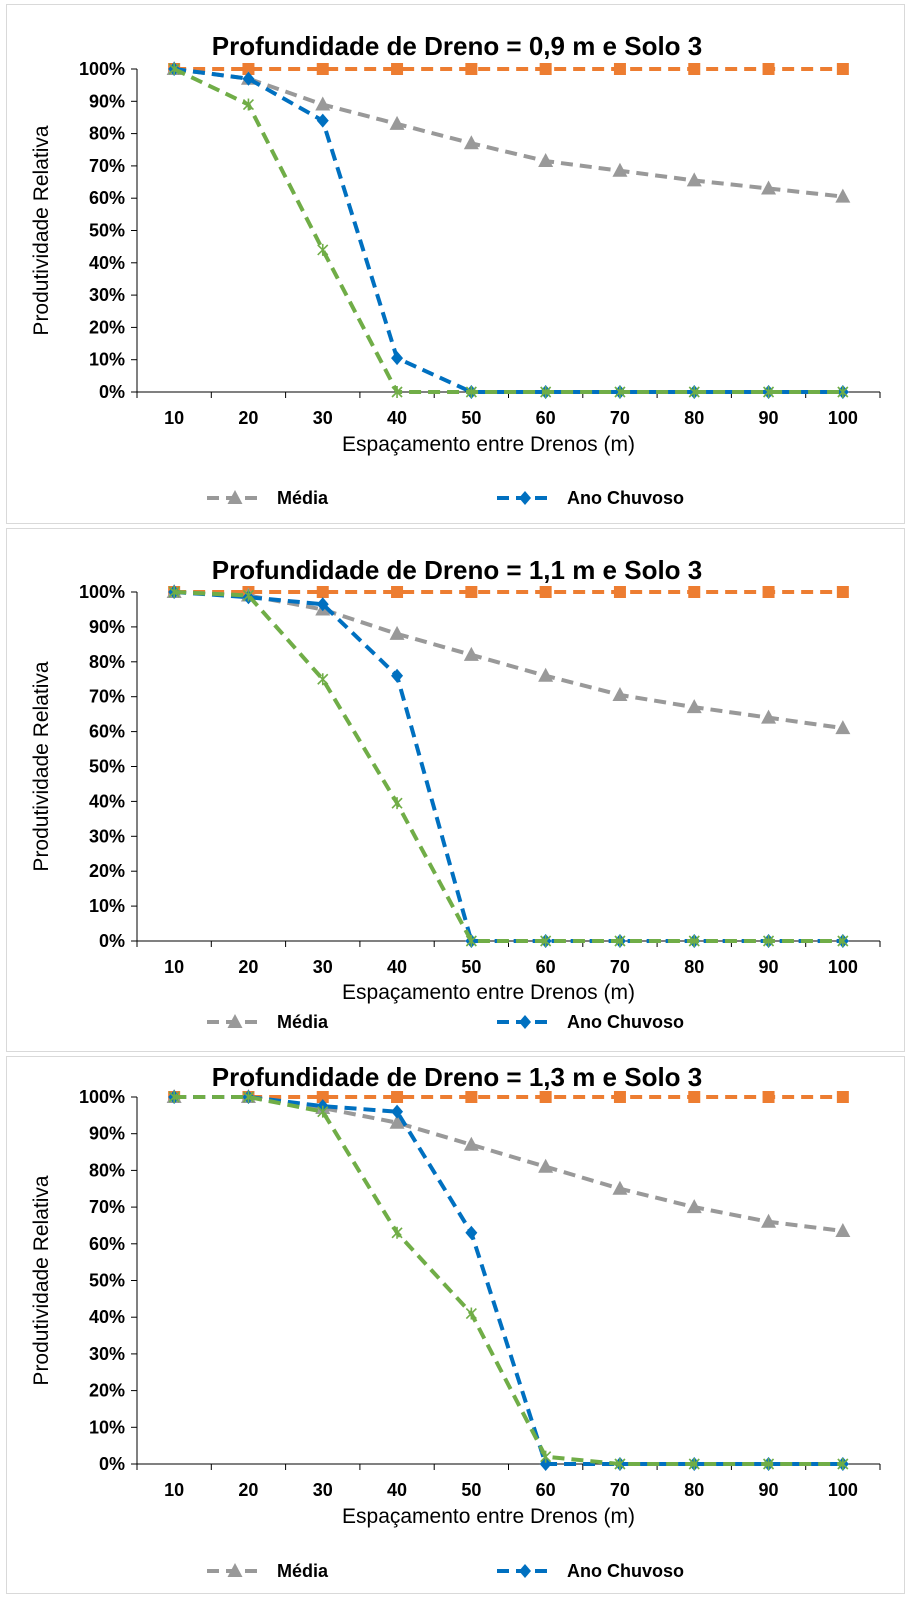 The width and height of the screenshot is (912, 1597). I want to click on y-tick-label: 0%, so click(112, 392).